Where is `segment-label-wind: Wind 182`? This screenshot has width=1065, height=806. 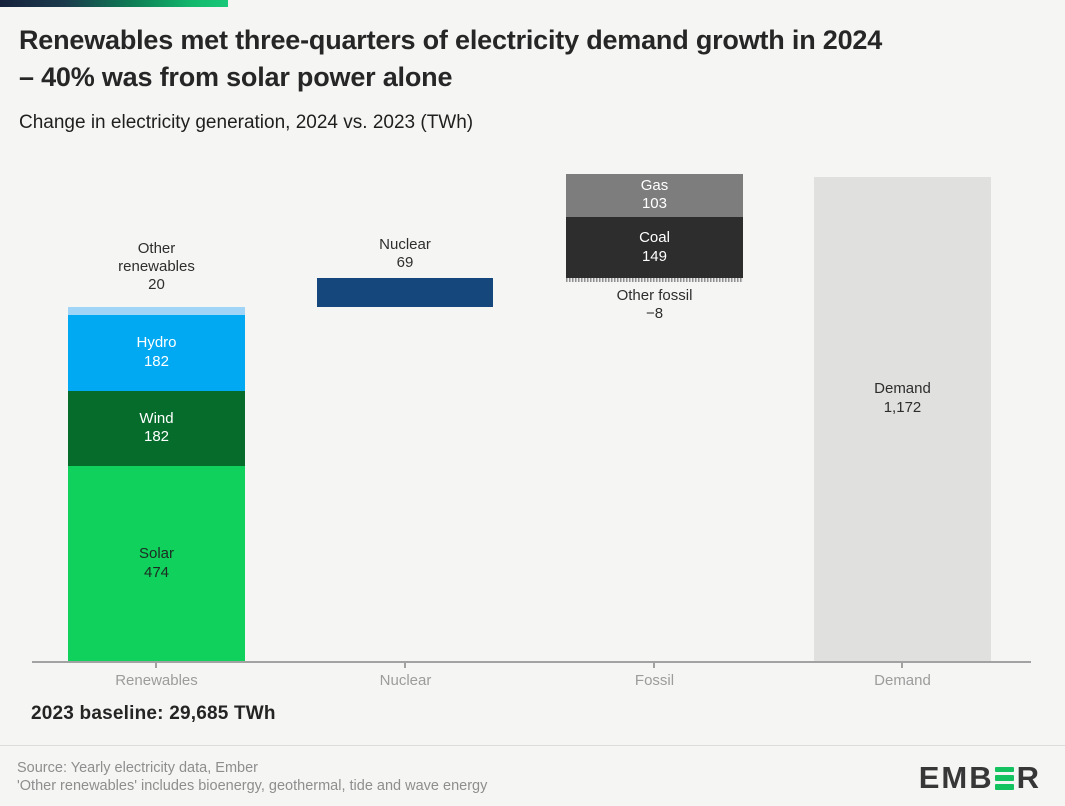 segment-label-wind: Wind 182 is located at coordinates (156, 427).